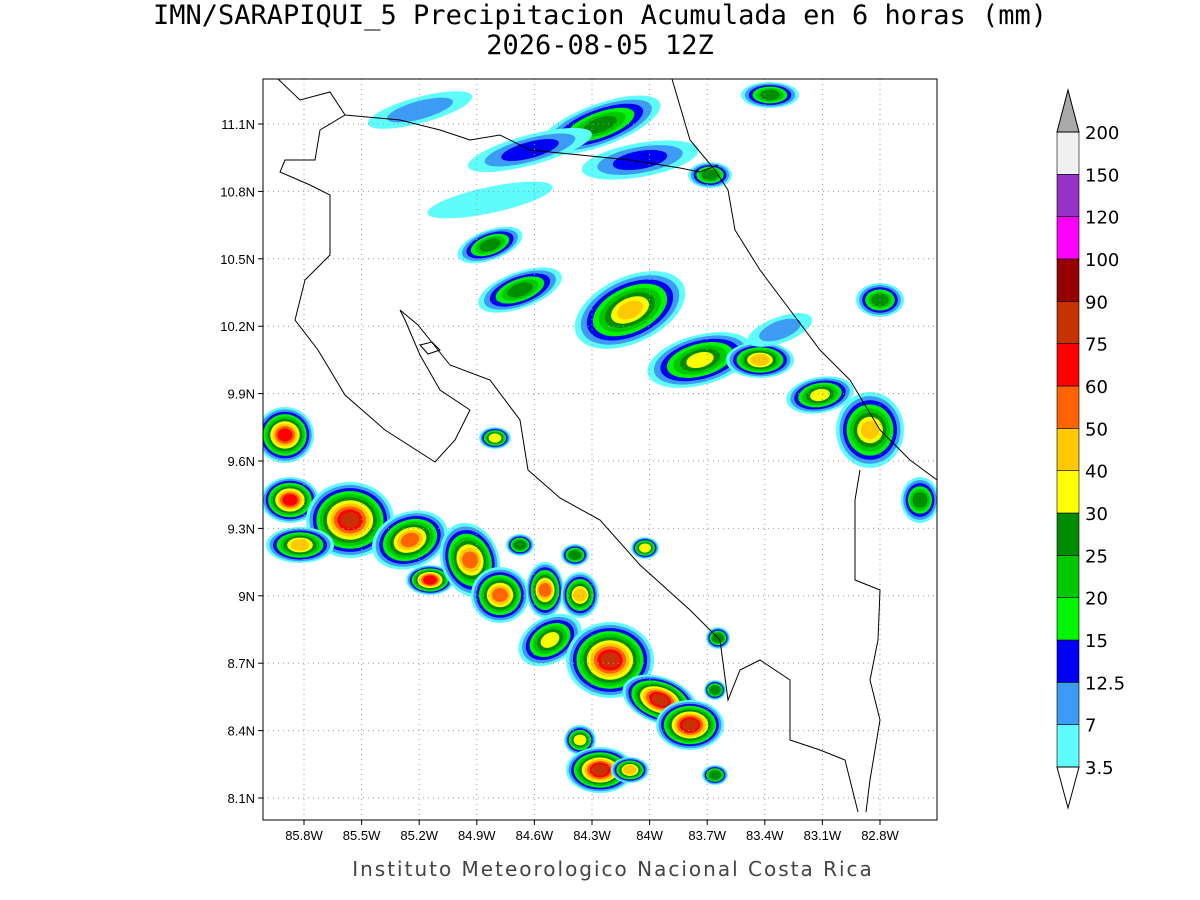  What do you see at coordinates (592, 835) in the screenshot?
I see `lon-label: 84.3W` at bounding box center [592, 835].